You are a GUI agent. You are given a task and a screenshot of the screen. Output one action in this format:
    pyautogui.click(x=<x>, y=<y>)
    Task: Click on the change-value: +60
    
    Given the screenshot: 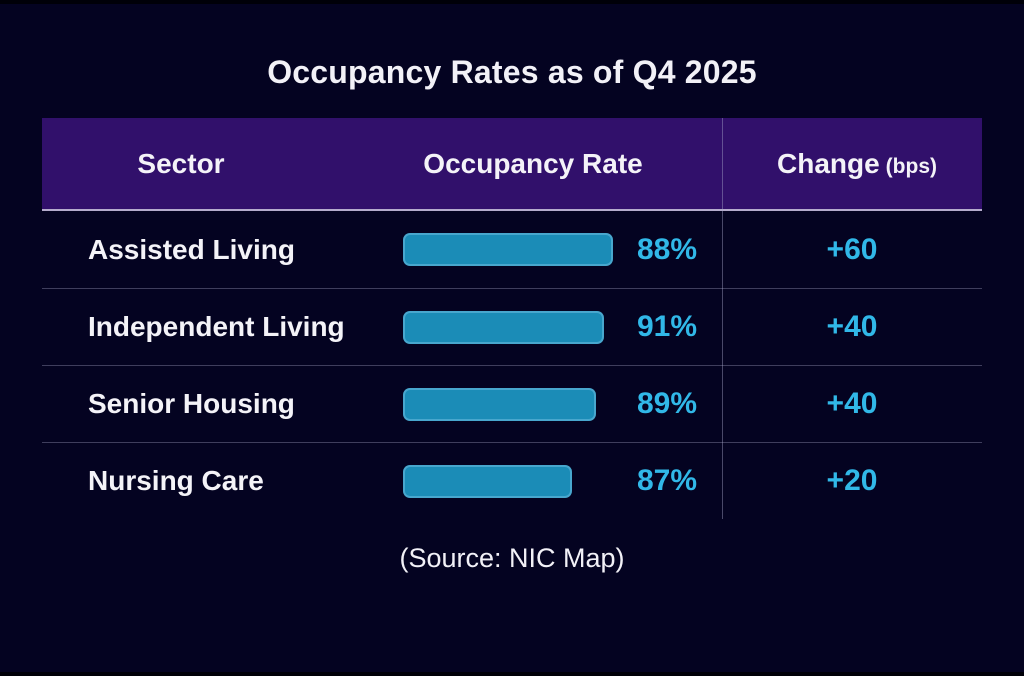 What is the action you would take?
    pyautogui.click(x=852, y=249)
    